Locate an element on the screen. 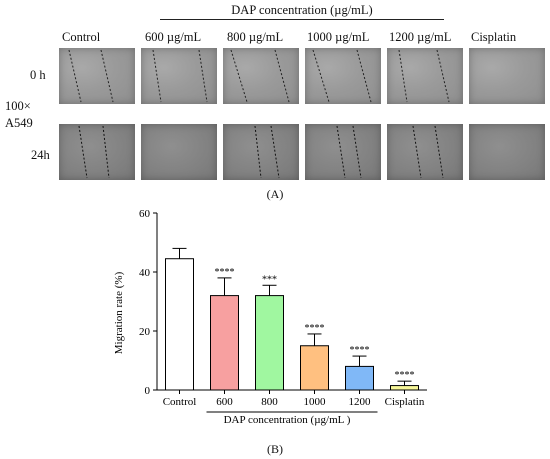  bar-control is located at coordinates (179, 324).